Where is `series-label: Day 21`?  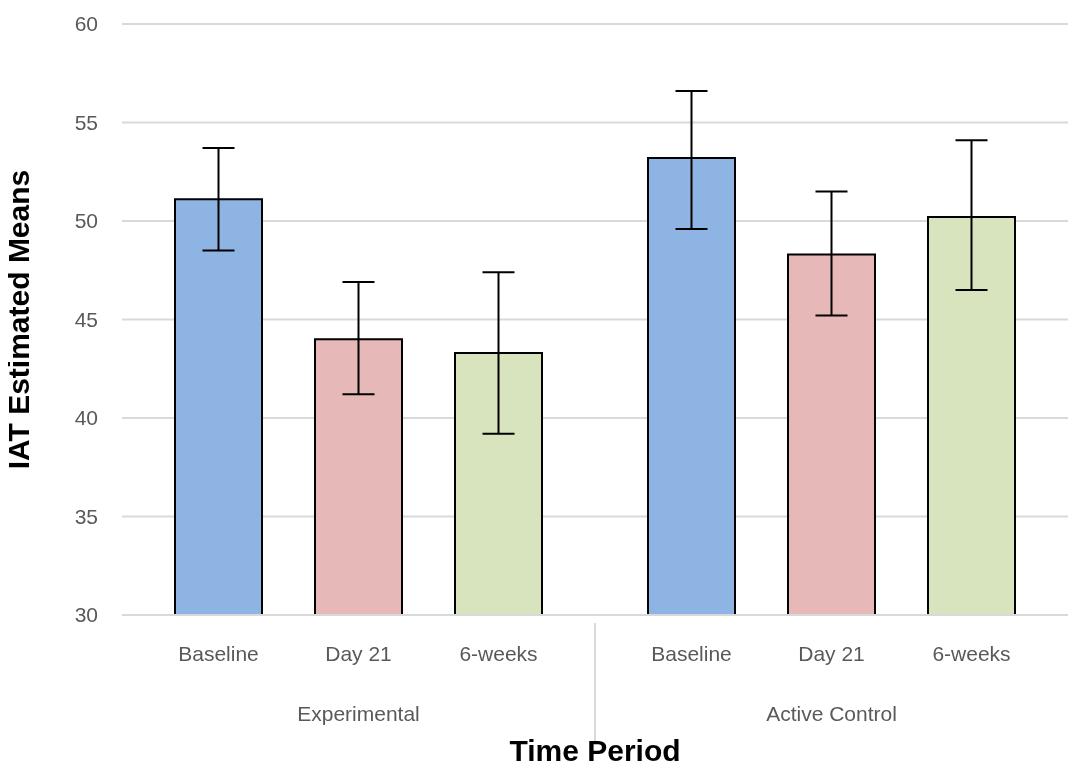
series-label: Day 21 is located at coordinates (358, 653).